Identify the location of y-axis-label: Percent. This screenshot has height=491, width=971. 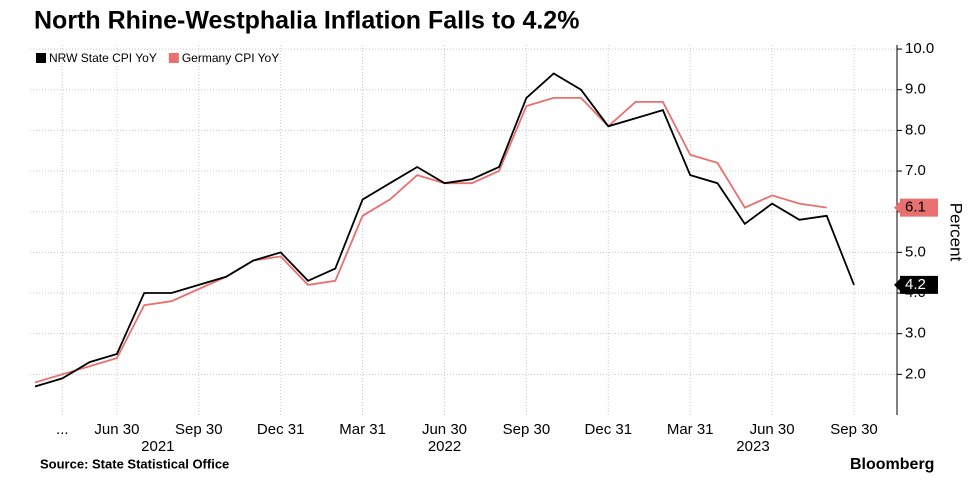
(956, 232).